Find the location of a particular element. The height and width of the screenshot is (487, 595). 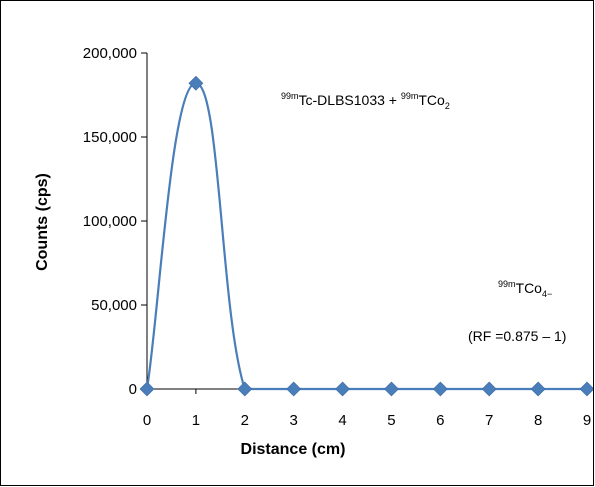

x-tick-label: 5 is located at coordinates (391, 420).